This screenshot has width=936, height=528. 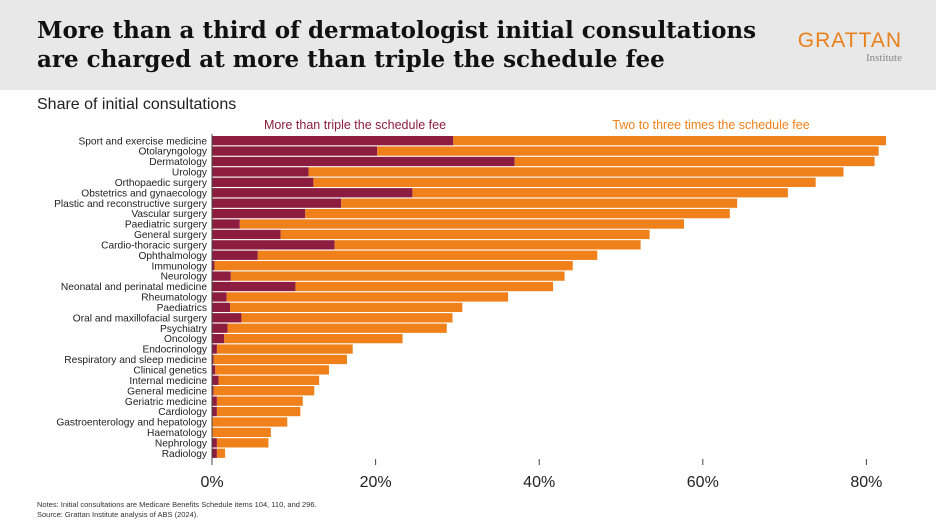 What do you see at coordinates (142, 141) in the screenshot?
I see `category-label: Sport and exercise medicine` at bounding box center [142, 141].